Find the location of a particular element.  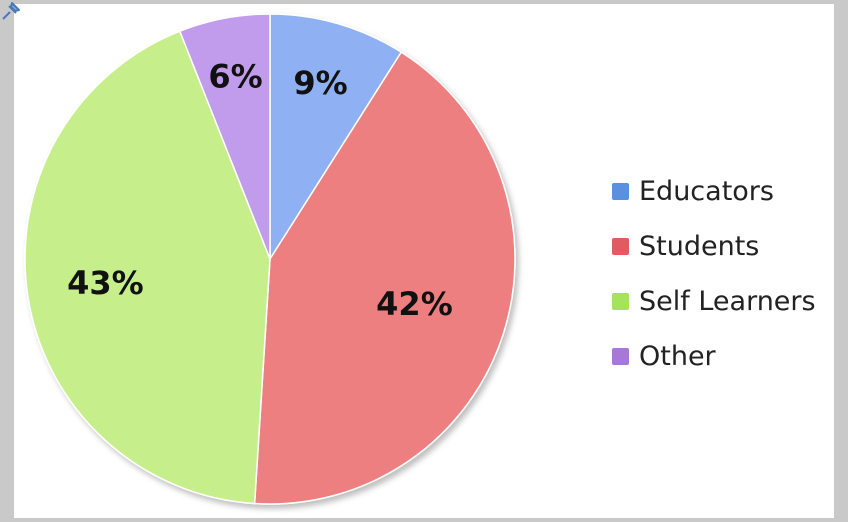

legend-label-educators: Educators is located at coordinates (706, 191).